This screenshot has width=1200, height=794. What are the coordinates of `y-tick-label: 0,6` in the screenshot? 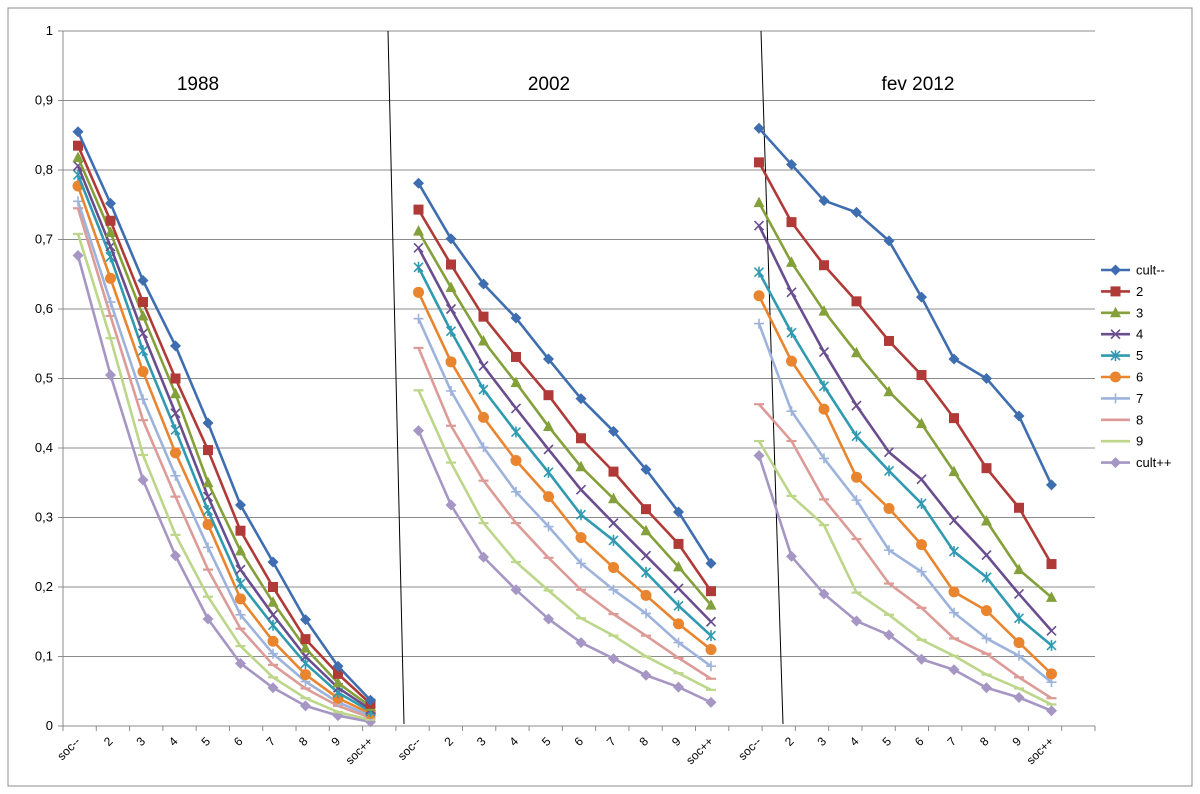 It's located at (44, 308).